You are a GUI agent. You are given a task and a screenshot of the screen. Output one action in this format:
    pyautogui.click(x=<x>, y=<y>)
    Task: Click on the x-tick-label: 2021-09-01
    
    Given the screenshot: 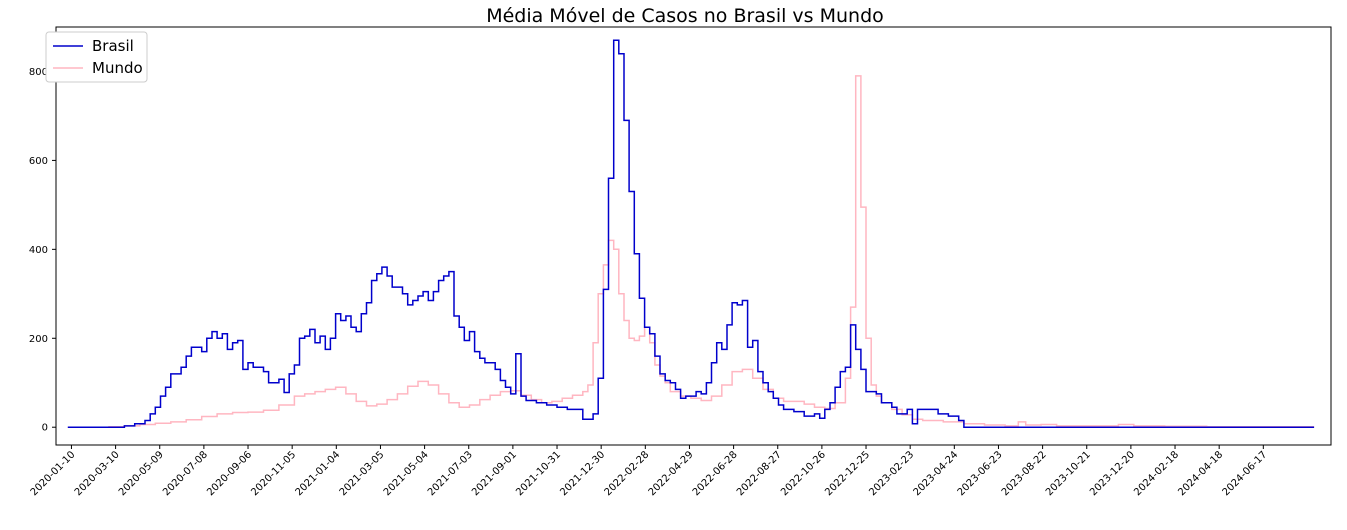 What is the action you would take?
    pyautogui.click(x=494, y=473)
    